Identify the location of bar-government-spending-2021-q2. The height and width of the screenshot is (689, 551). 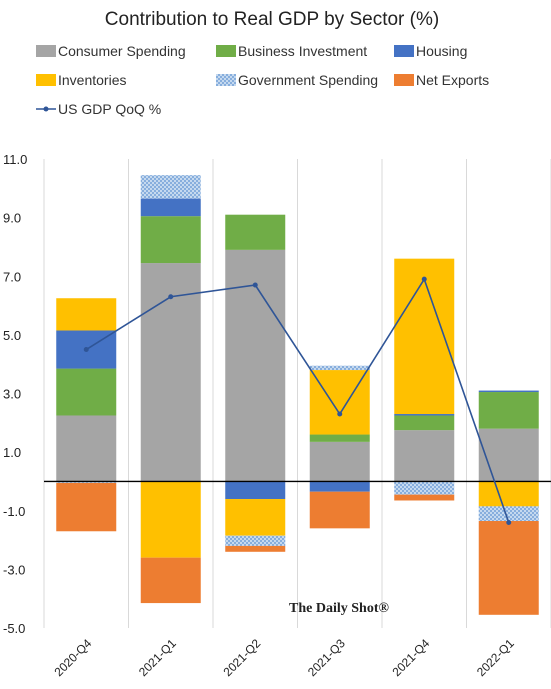
(255, 540).